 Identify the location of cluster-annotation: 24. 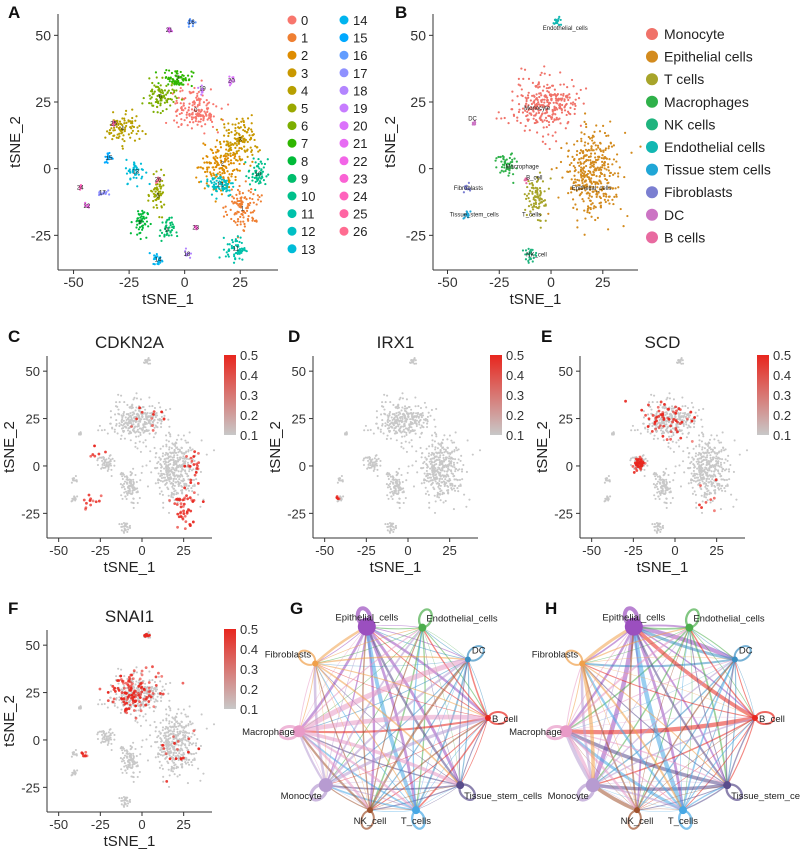
(80, 188).